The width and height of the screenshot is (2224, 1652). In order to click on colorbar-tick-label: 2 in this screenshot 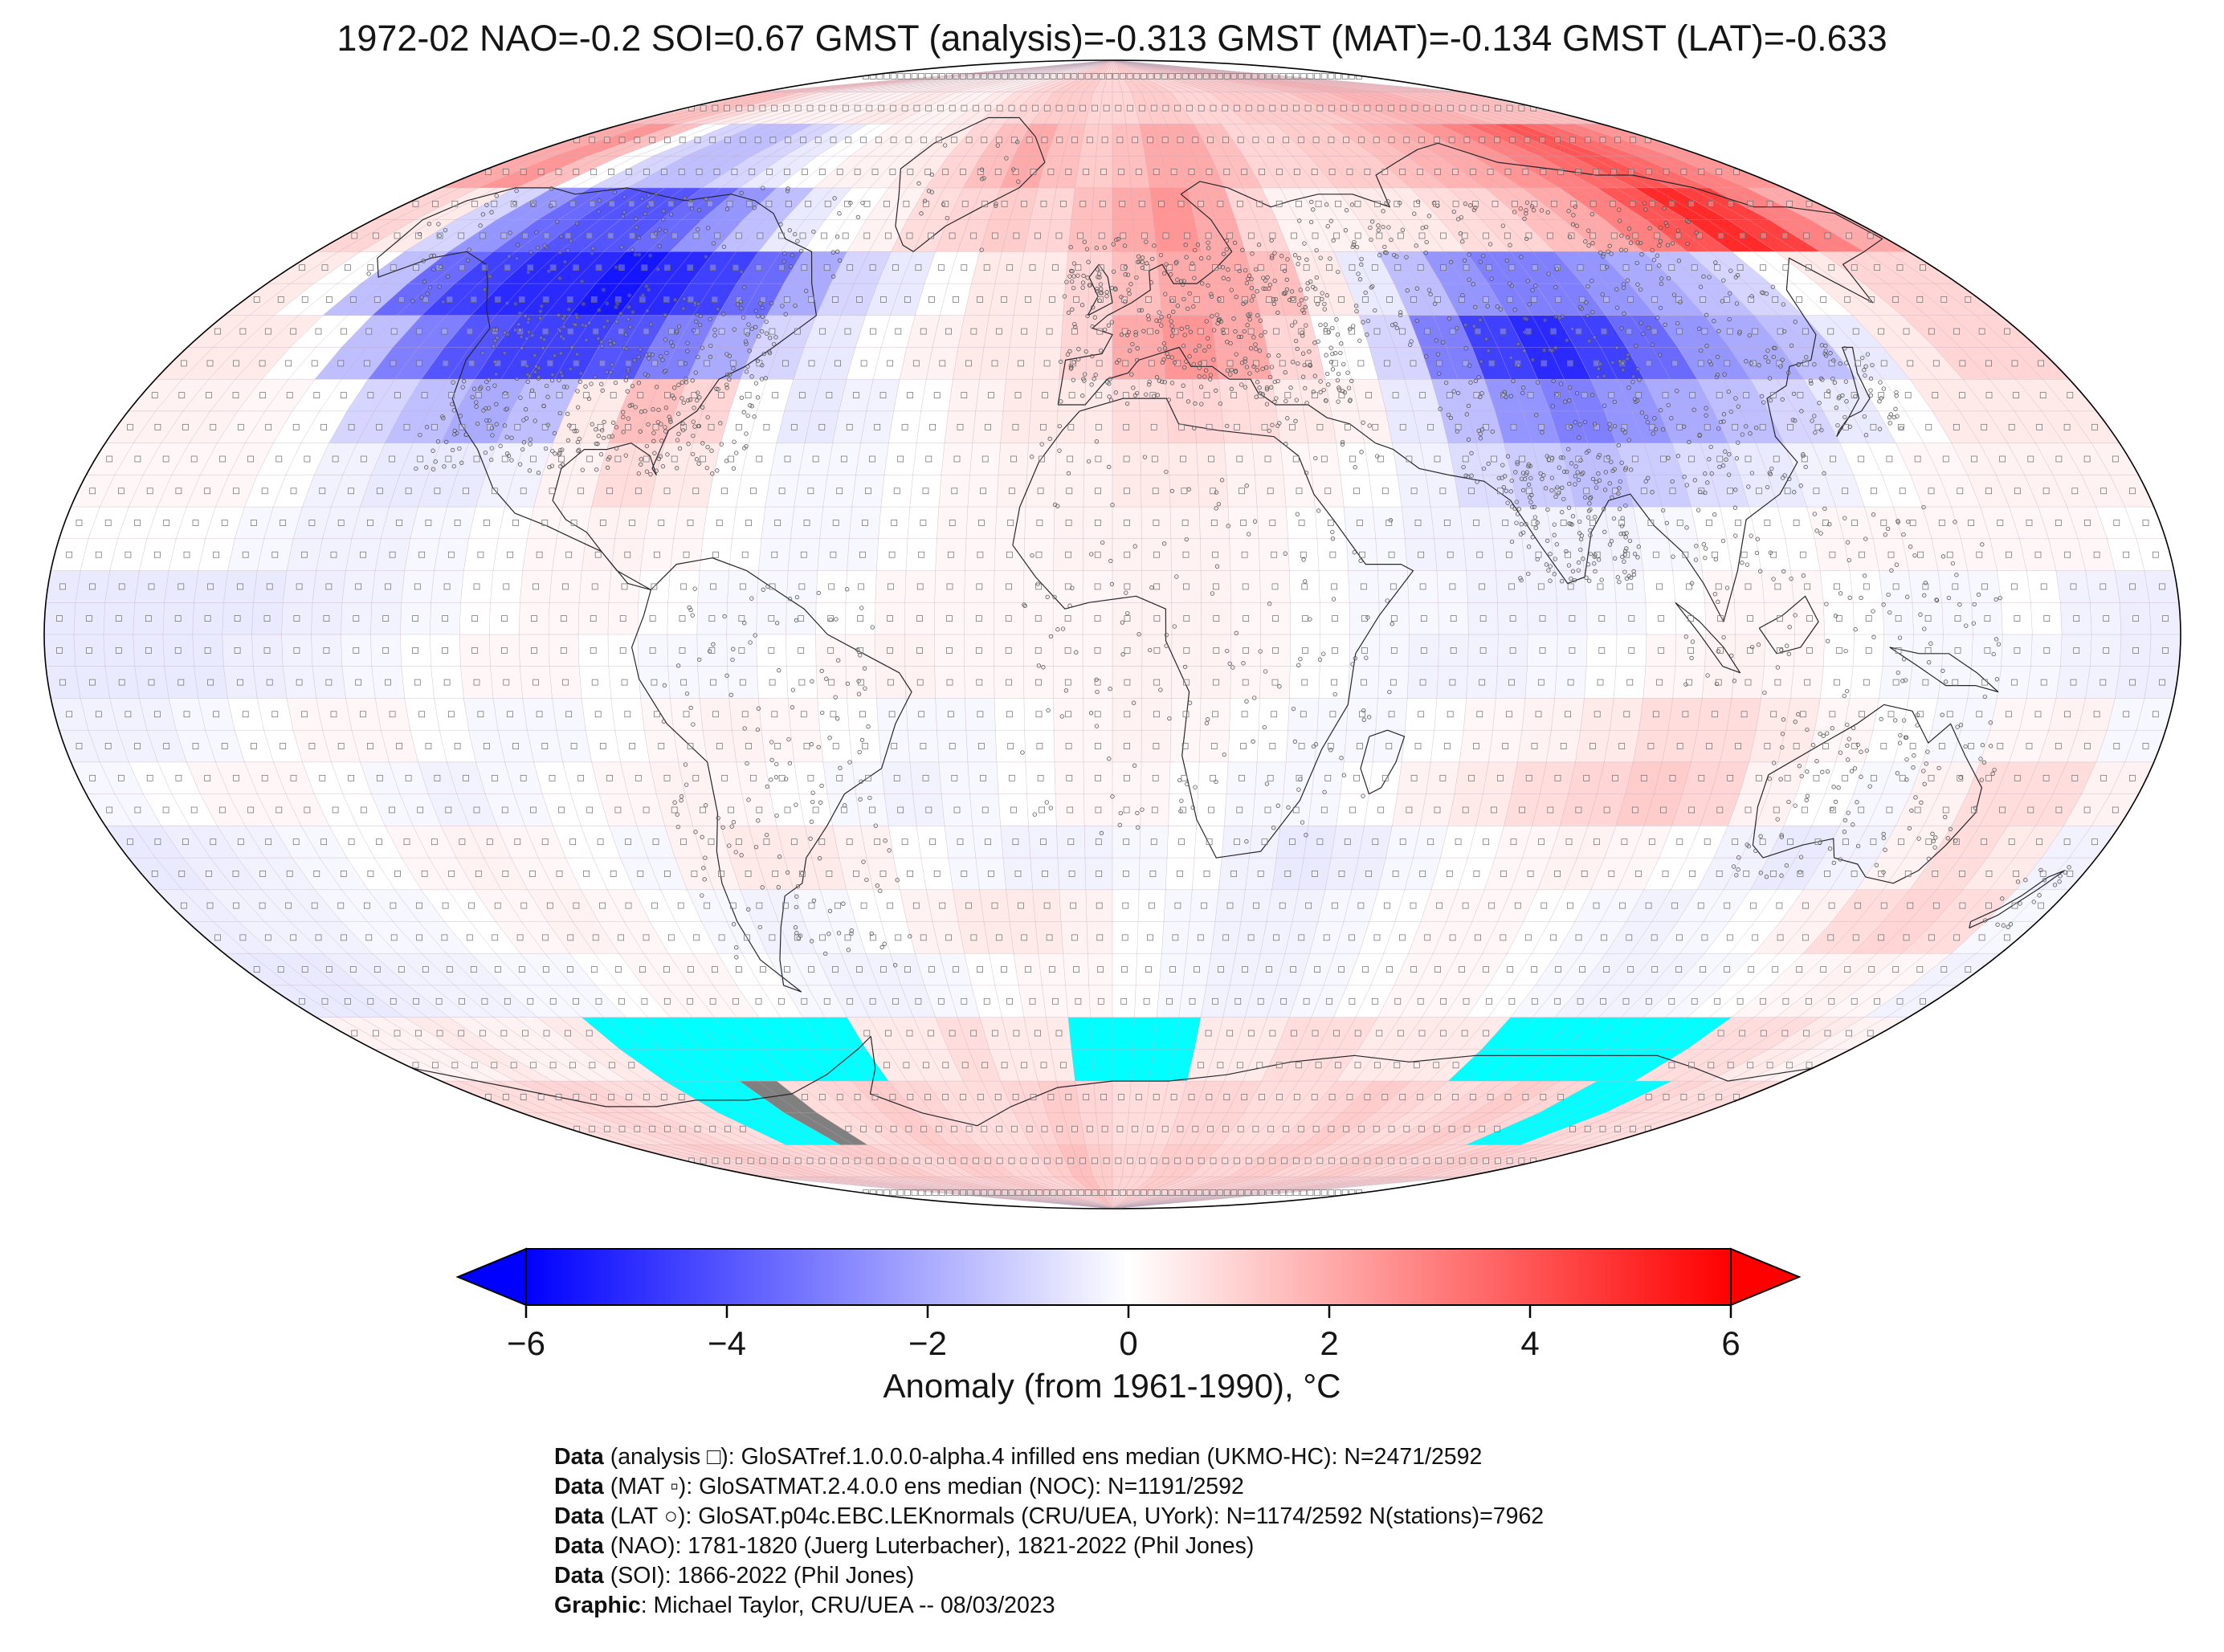, I will do `click(1329, 1343)`.